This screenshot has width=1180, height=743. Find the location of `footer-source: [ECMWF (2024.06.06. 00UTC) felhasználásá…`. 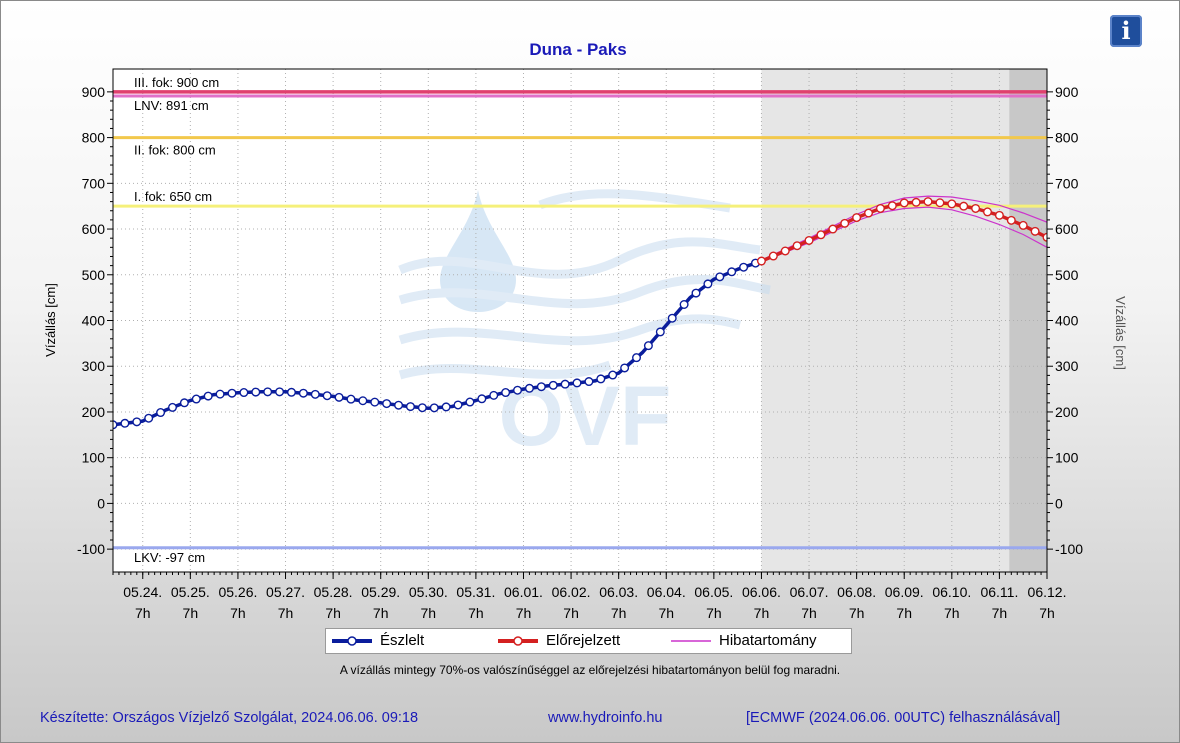

footer-source: [ECMWF (2024.06.06. 00UTC) felhasználásá… is located at coordinates (903, 718).